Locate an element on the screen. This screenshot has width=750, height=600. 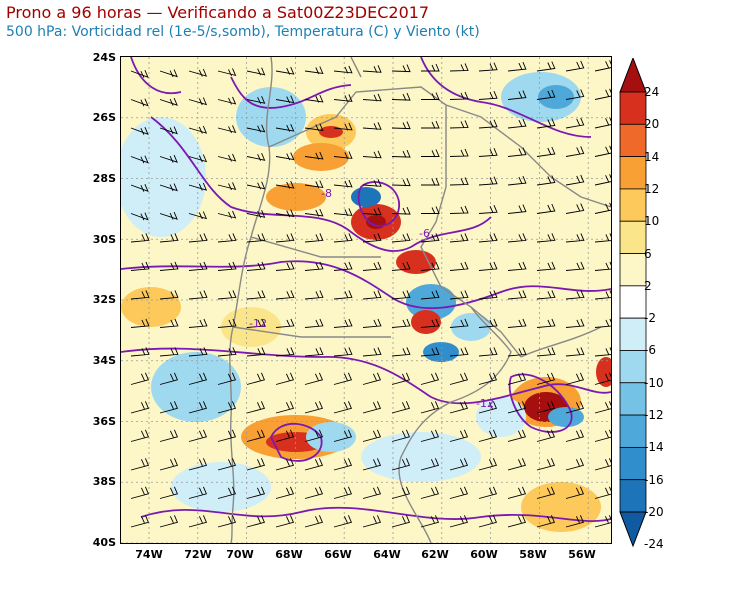
colorbar-label: -12 is located at coordinates (654, 415).